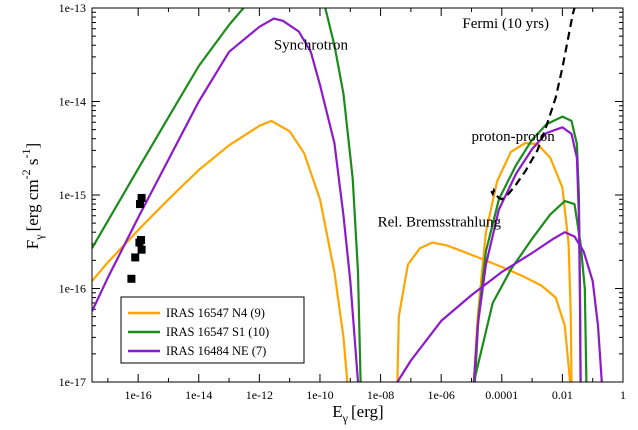 This screenshot has height=430, width=638. I want to click on x-tick-label: 1e-10, so click(319, 395).